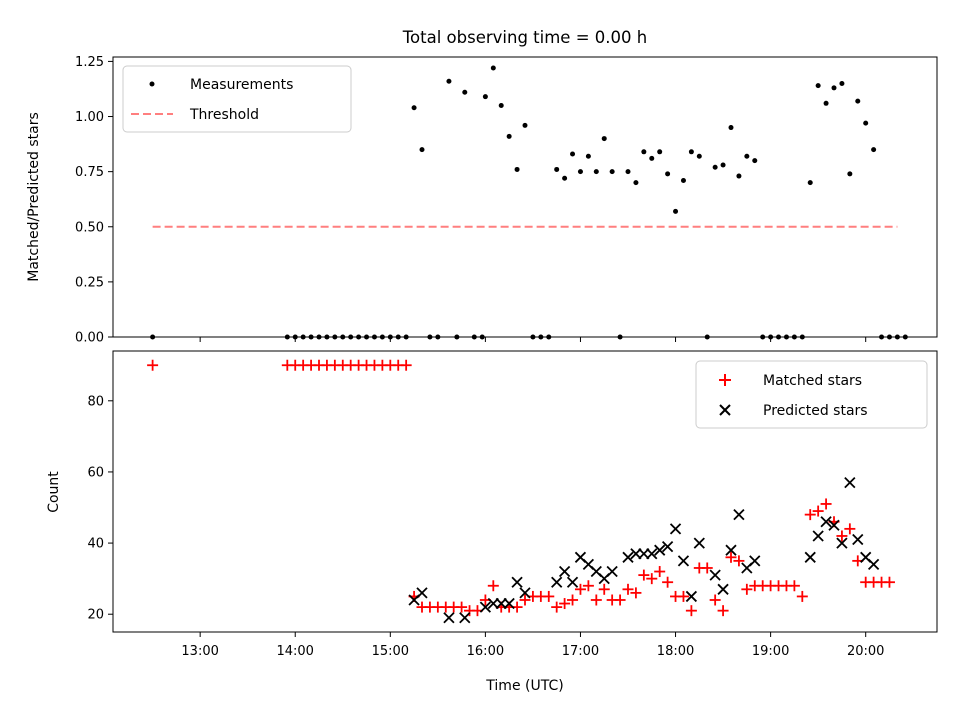 This screenshot has width=960, height=720. Describe the element at coordinates (89, 62) in the screenshot. I see `y-tick-label: 1.25` at that location.